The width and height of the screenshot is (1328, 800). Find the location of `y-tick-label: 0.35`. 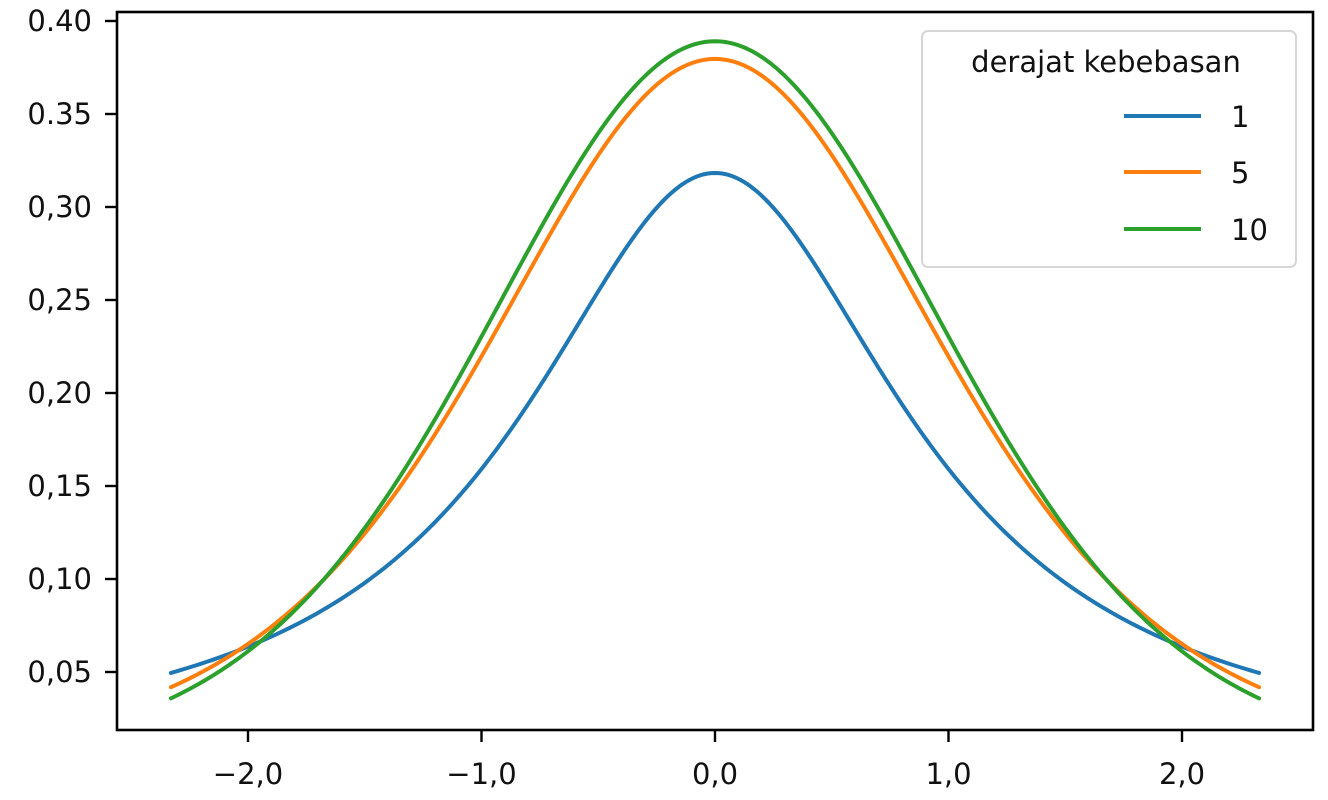

y-tick-label: 0.35 is located at coordinates (59, 114).